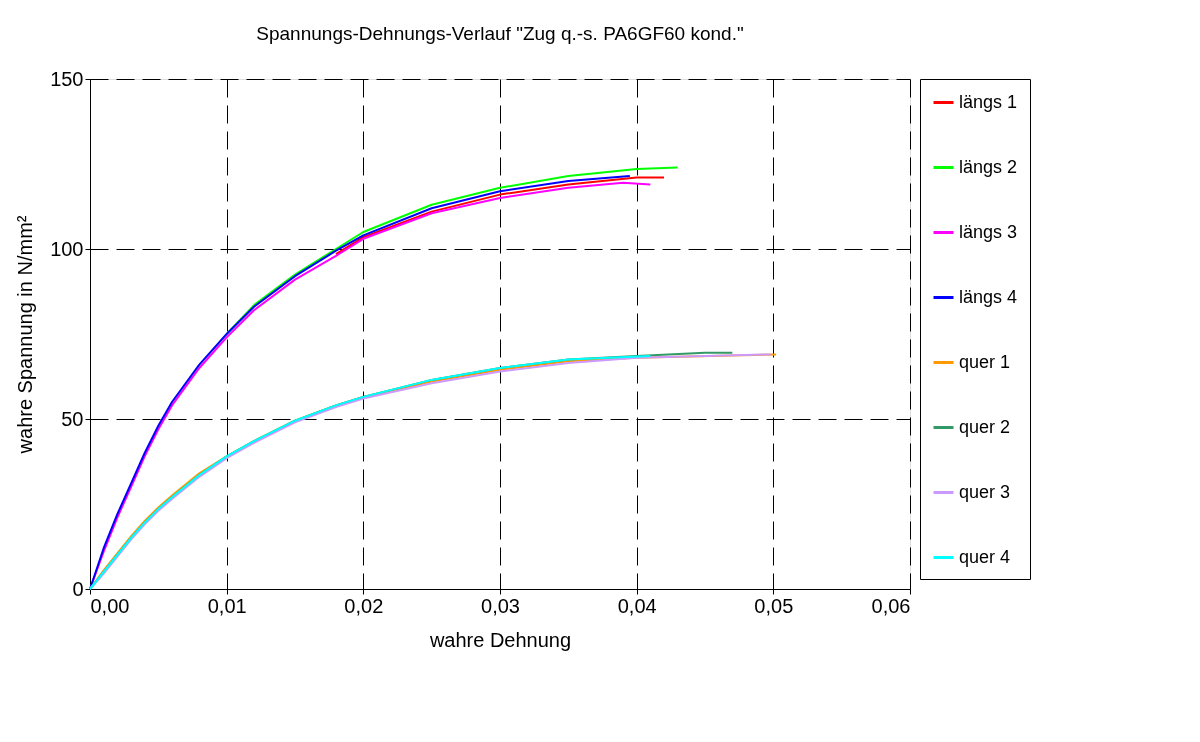 The width and height of the screenshot is (1200, 742). I want to click on y-axis-title: wahre Spannung in N/mm², so click(25, 335).